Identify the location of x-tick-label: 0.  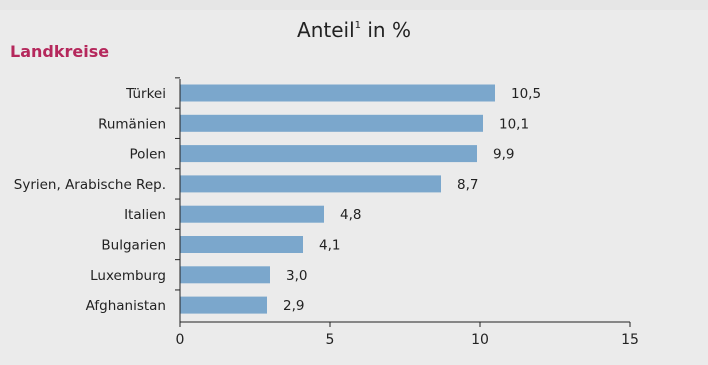
(180, 340).